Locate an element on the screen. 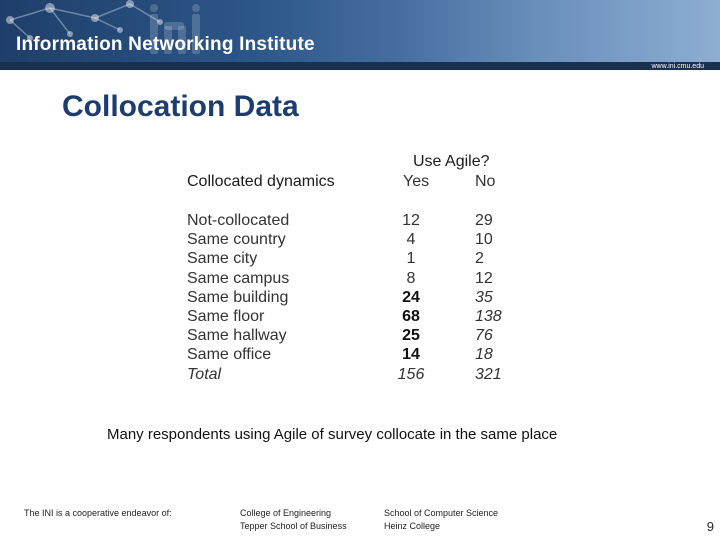  yes-value: 4 is located at coordinates (411, 240).